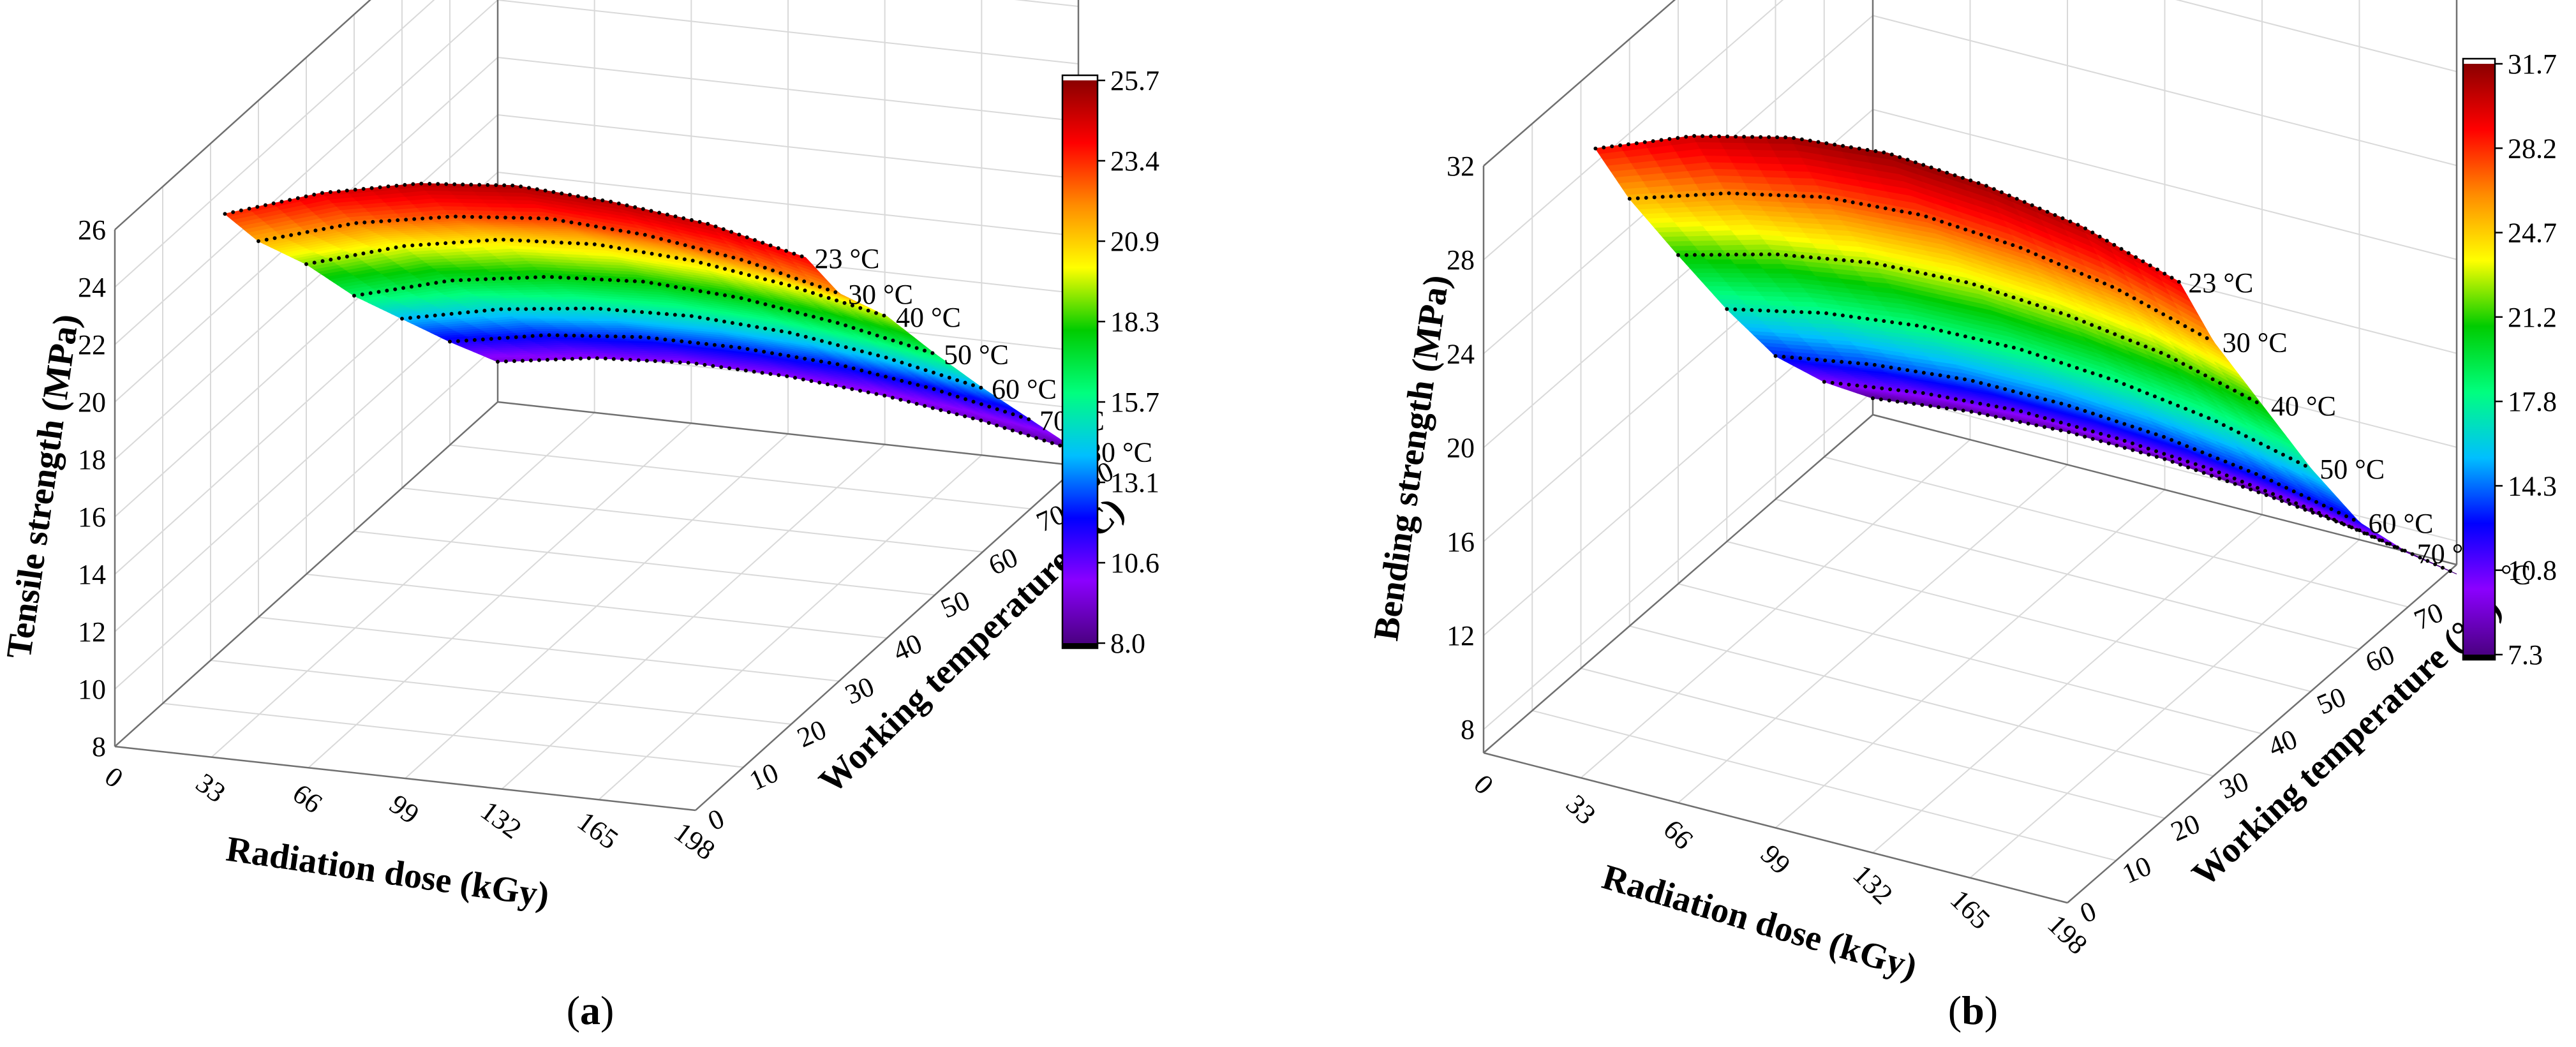  What do you see at coordinates (2283, 743) in the screenshot?
I see `y-tick-label: 40` at bounding box center [2283, 743].